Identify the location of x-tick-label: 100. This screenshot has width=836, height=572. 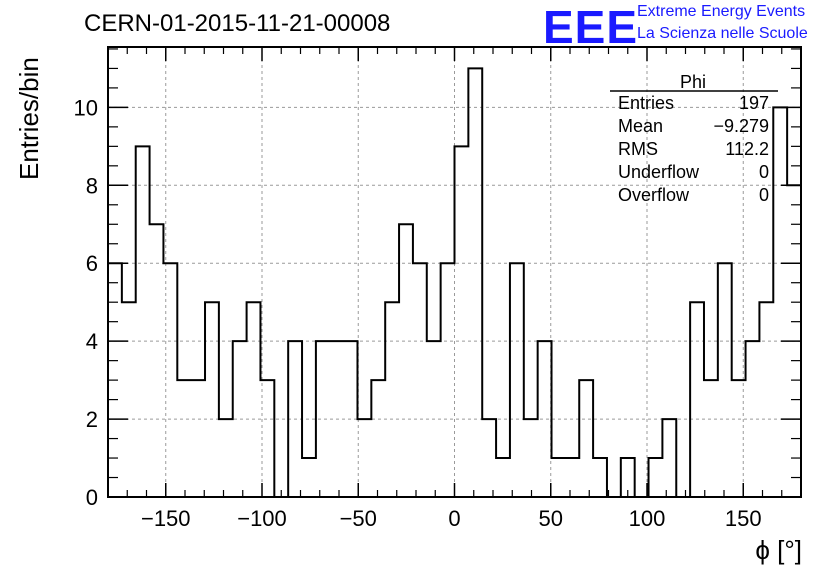
(647, 518).